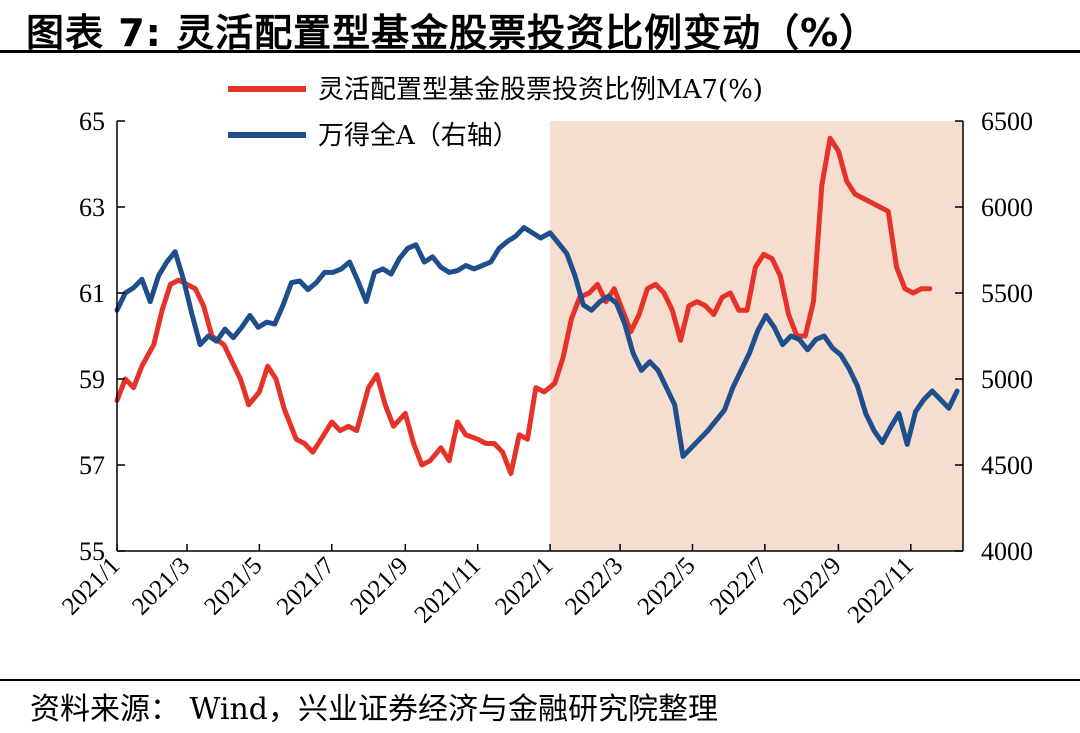 Image resolution: width=1080 pixels, height=733 pixels. What do you see at coordinates (418, 136) in the screenshot?
I see `legend-label-index: 万得全A（右轴）` at bounding box center [418, 136].